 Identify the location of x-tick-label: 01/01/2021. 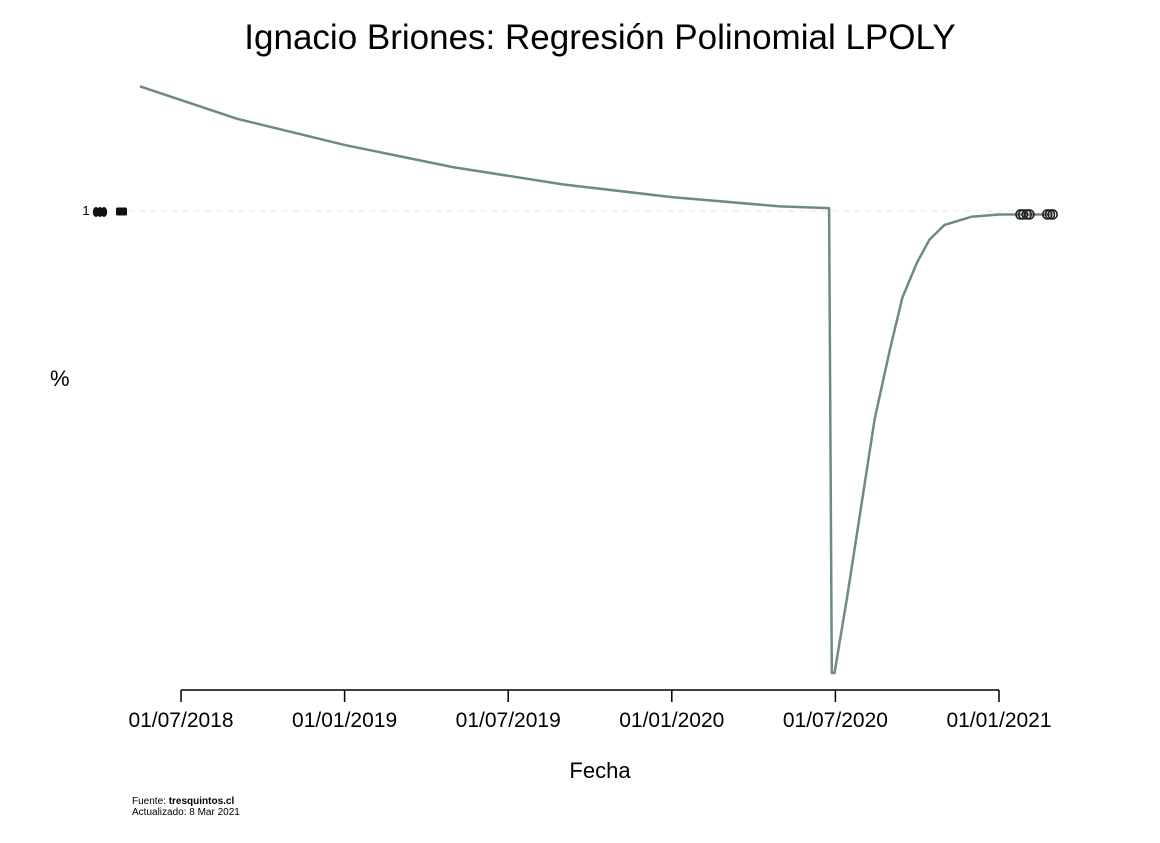
(998, 720).